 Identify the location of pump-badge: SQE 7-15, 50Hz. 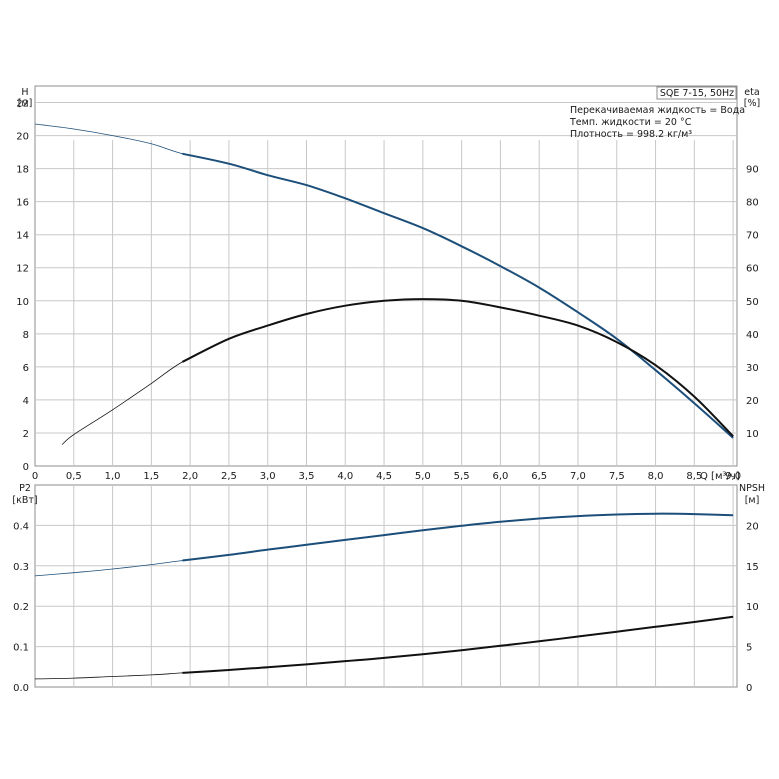
(697, 93).